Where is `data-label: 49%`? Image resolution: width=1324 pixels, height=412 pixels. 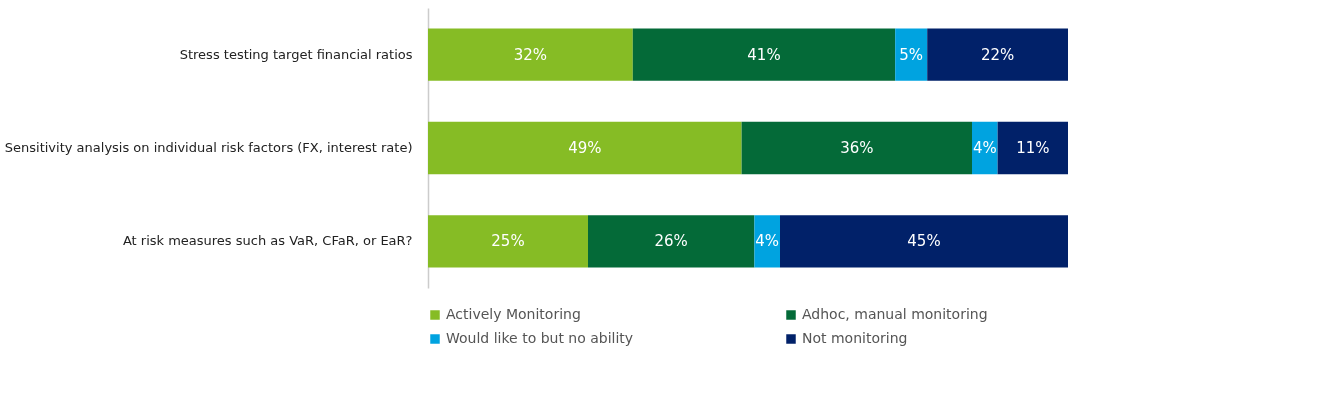
data-label: 49% is located at coordinates (585, 148).